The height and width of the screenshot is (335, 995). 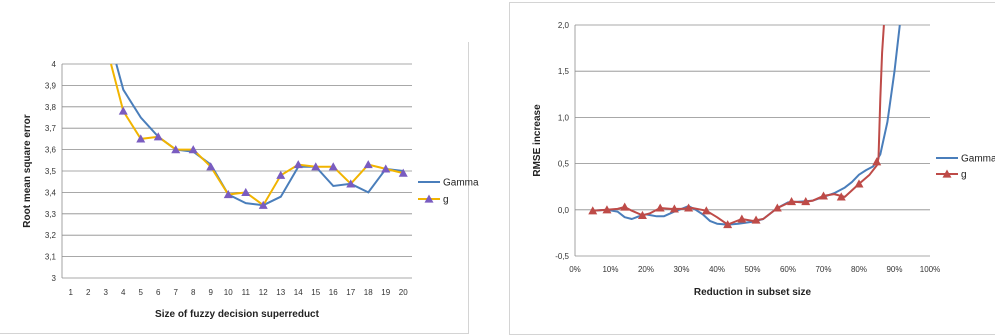 What do you see at coordinates (298, 292) in the screenshot?
I see `x-tick-label: 14` at bounding box center [298, 292].